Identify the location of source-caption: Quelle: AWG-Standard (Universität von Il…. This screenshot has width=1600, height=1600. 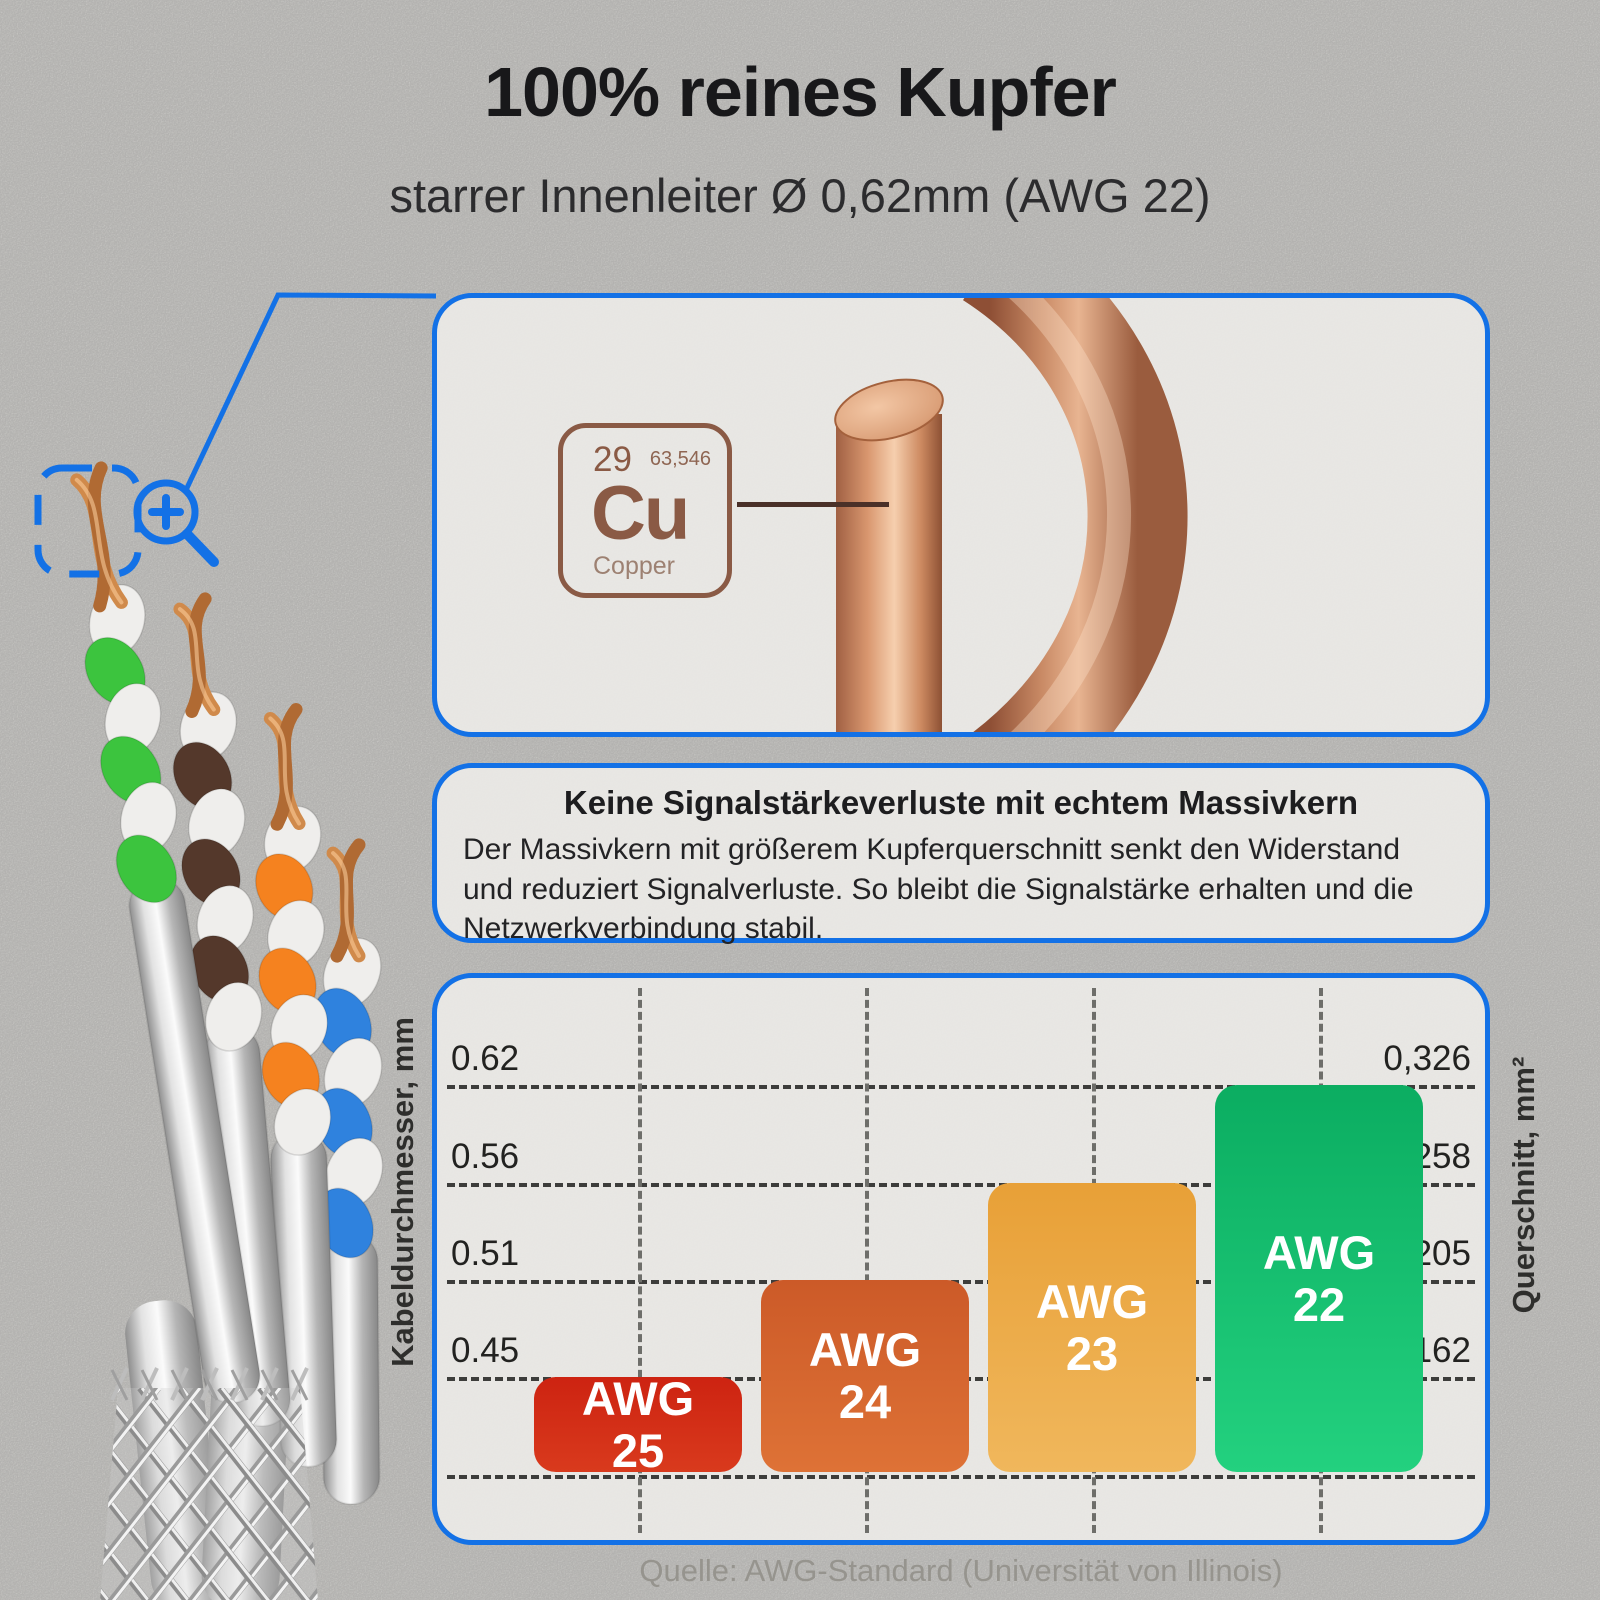
(961, 1570).